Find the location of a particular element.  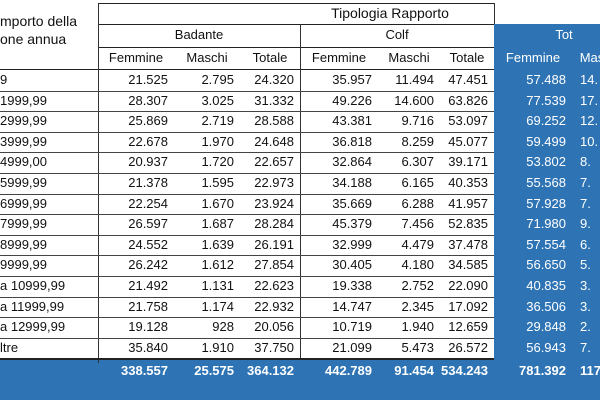

table-cell: 9.716 is located at coordinates (417, 121).